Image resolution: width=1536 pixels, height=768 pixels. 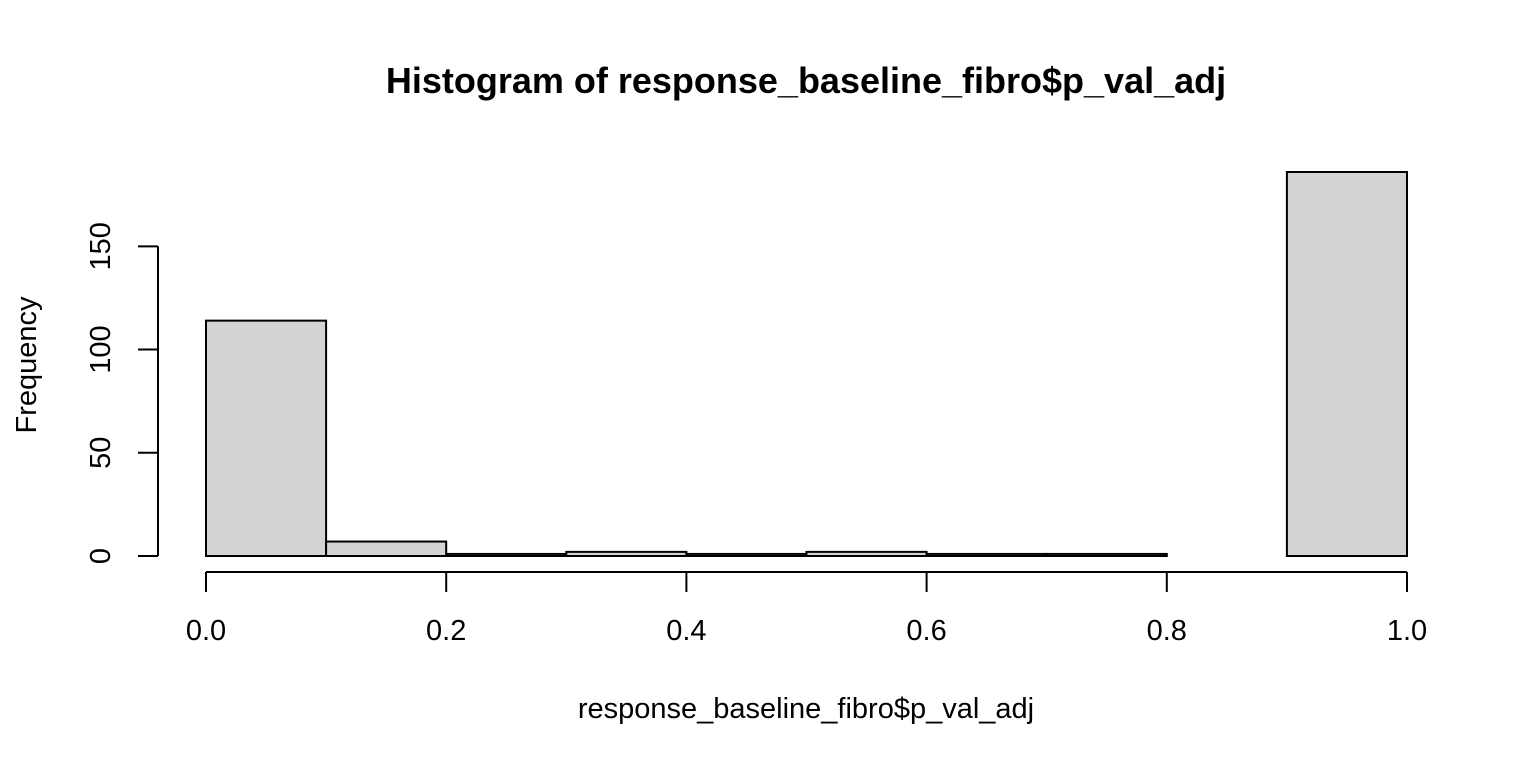 What do you see at coordinates (101, 349) in the screenshot?
I see `y-tick-label: 100` at bounding box center [101, 349].